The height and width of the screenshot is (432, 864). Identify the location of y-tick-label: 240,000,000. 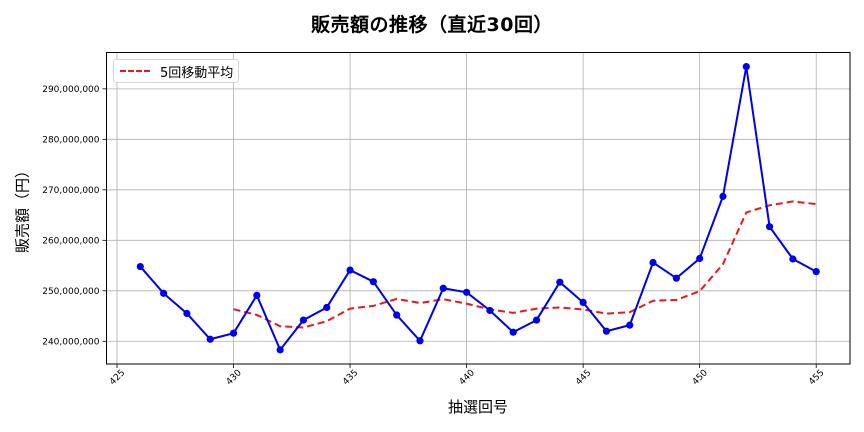
(71, 342).